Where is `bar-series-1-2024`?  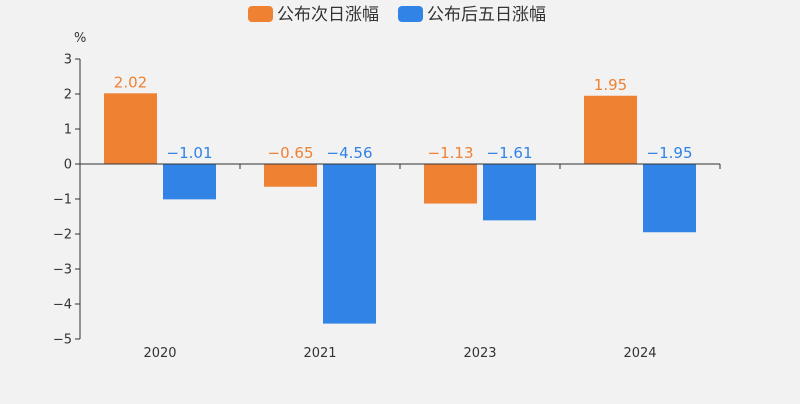
bar-series-1-2024 is located at coordinates (610, 129).